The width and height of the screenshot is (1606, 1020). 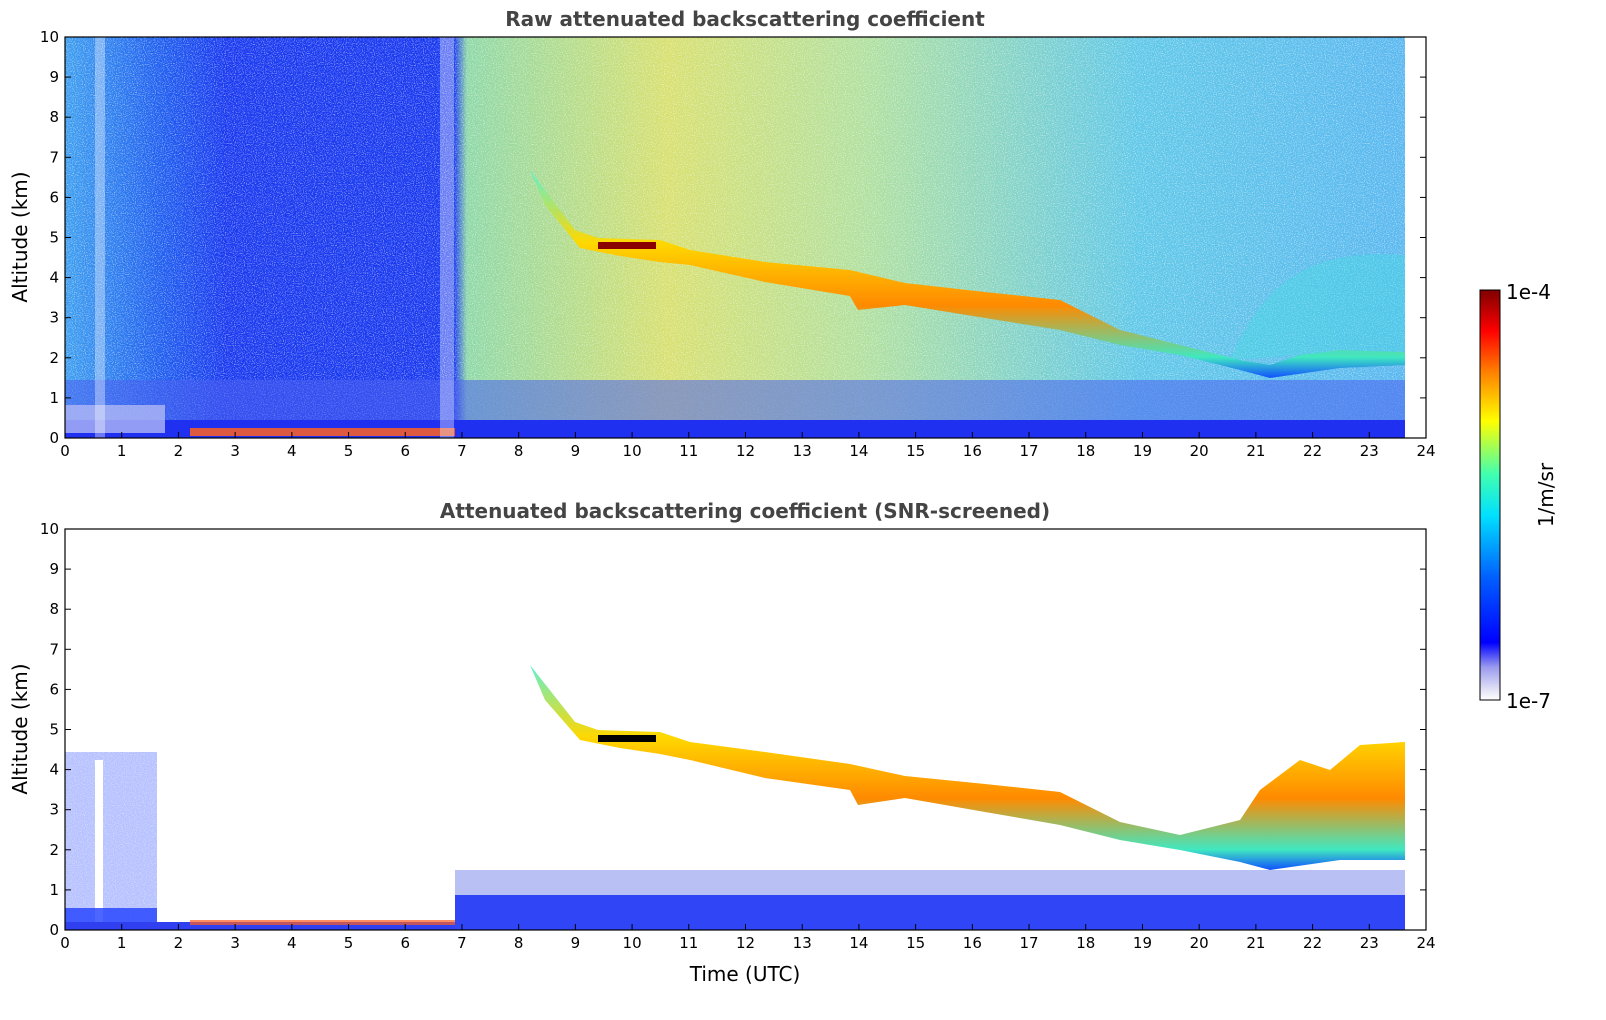 What do you see at coordinates (235, 451) in the screenshot?
I see `x-tick-label: 3` at bounding box center [235, 451].